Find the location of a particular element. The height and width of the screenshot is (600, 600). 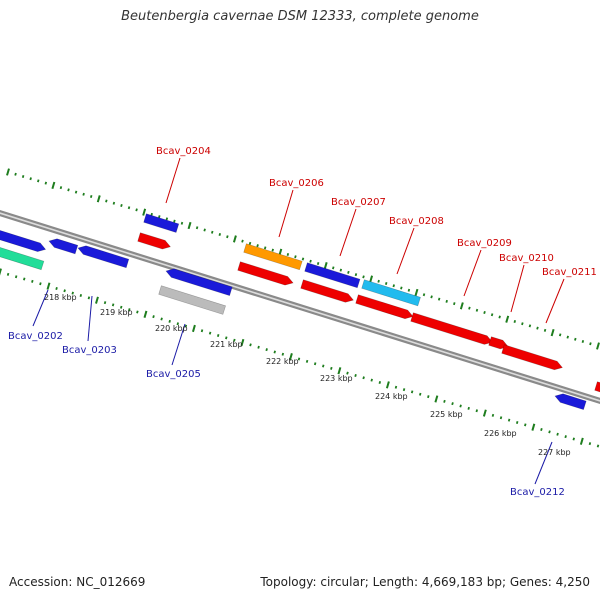

scale-label: 223 kbp is located at coordinates (336, 378).